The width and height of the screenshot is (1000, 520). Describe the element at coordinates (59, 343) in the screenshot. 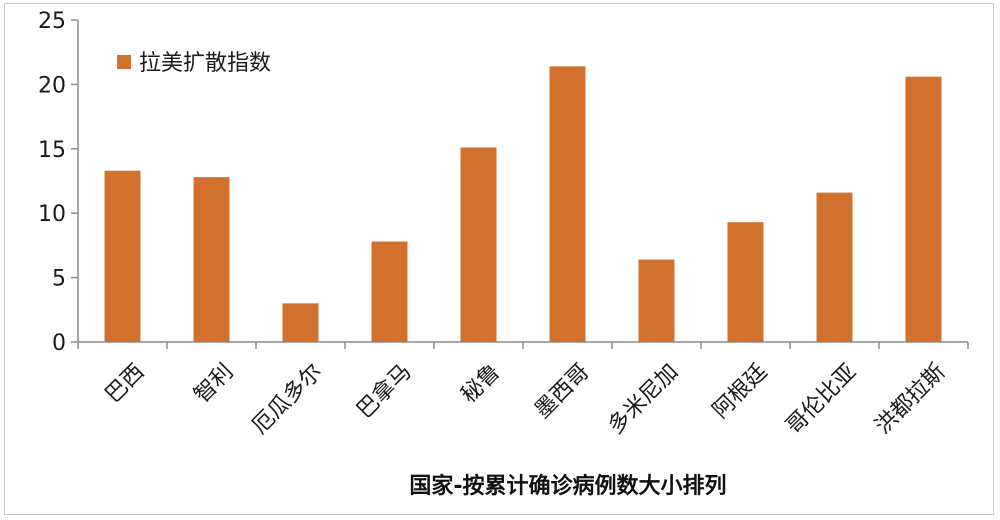

I see `y-tick-label: 0` at that location.